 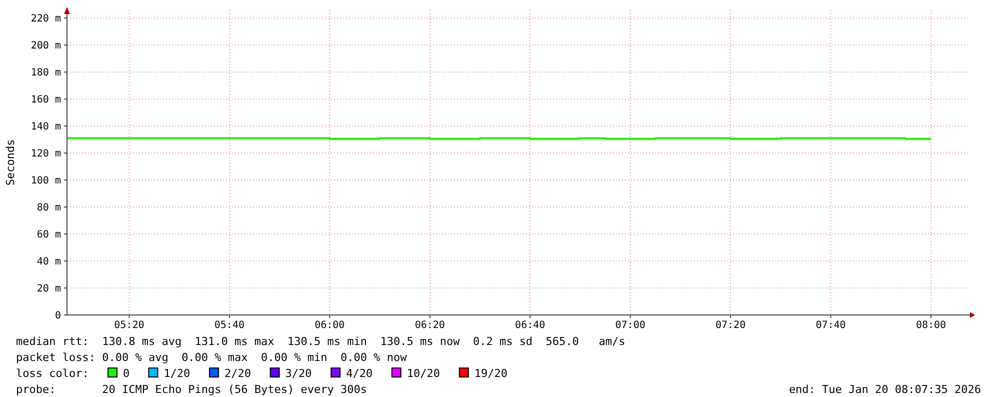 I want to click on x-tick-label: 06:20, so click(x=429, y=325).